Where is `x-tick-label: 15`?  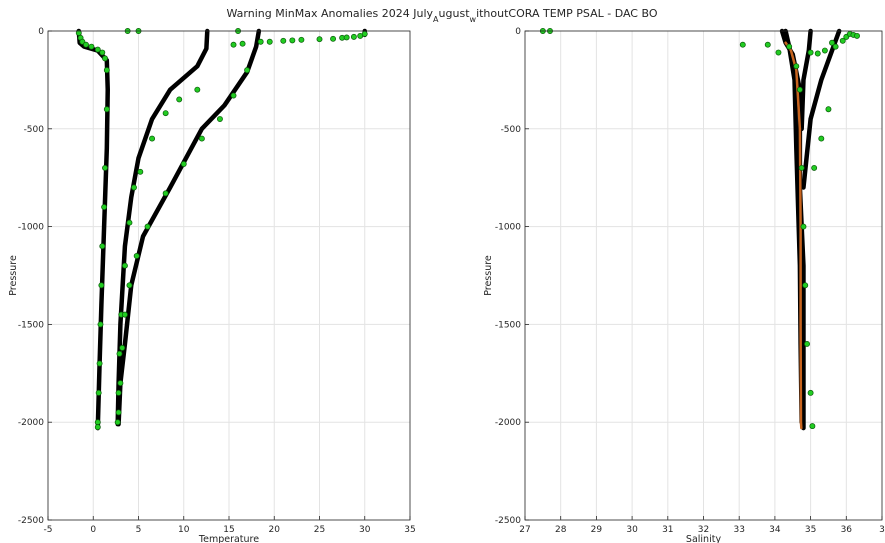 x-tick-label: 15 is located at coordinates (228, 530).